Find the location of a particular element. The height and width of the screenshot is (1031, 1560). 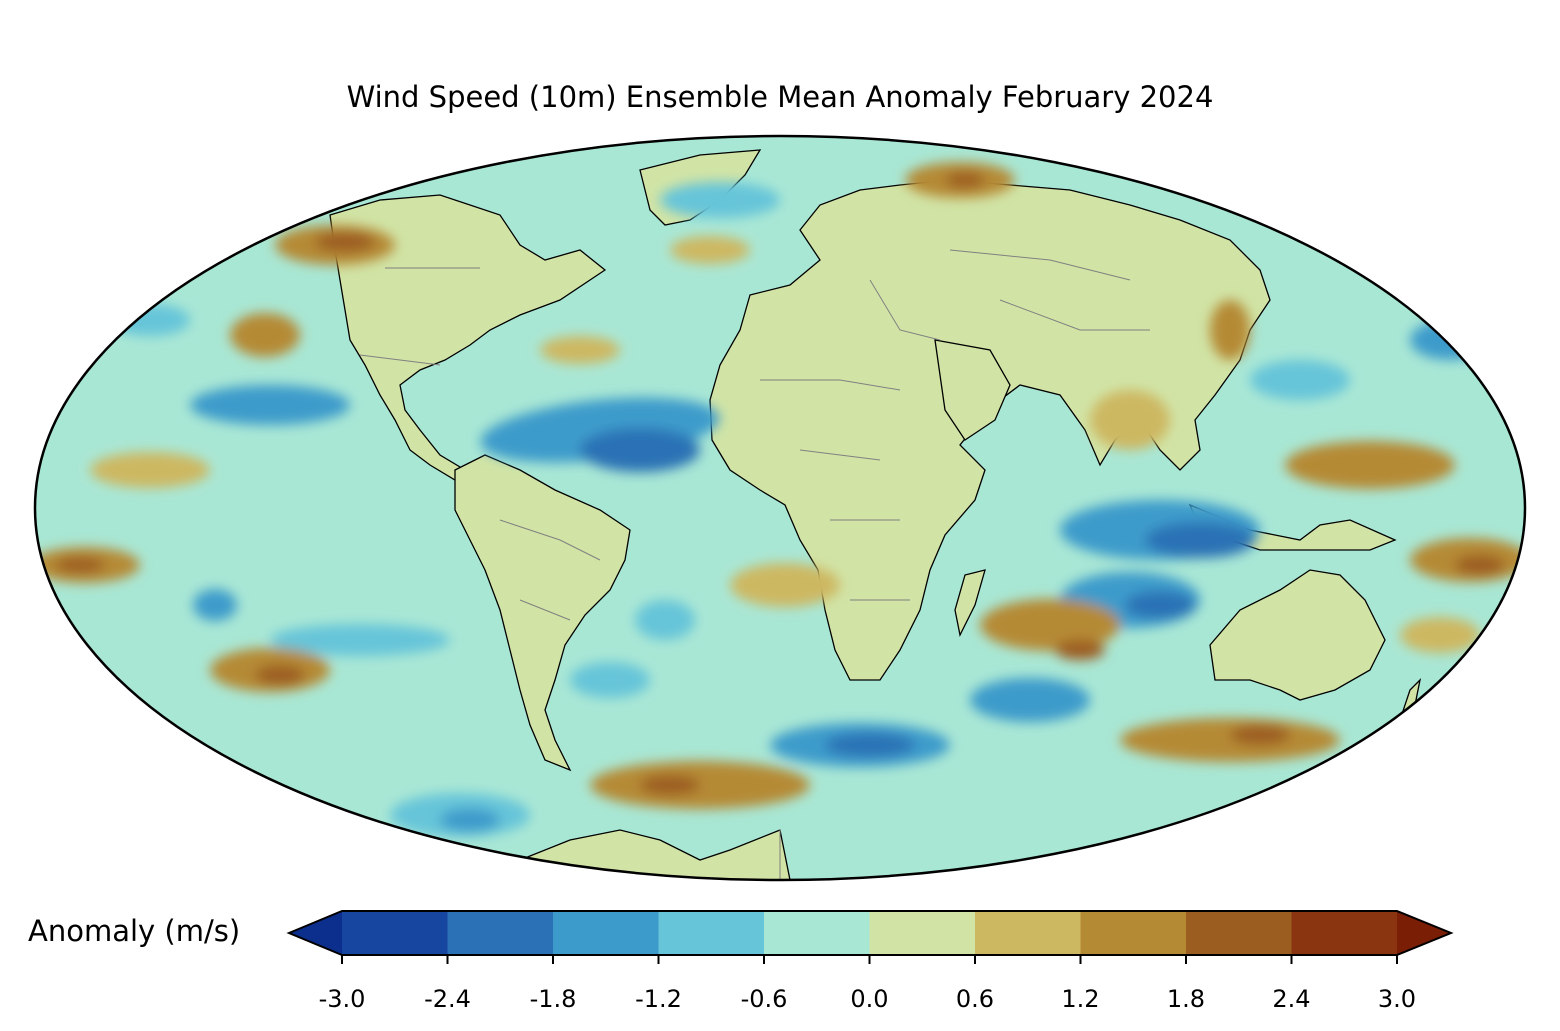

colorbar-tick-label: 0.0 is located at coordinates (869, 999).